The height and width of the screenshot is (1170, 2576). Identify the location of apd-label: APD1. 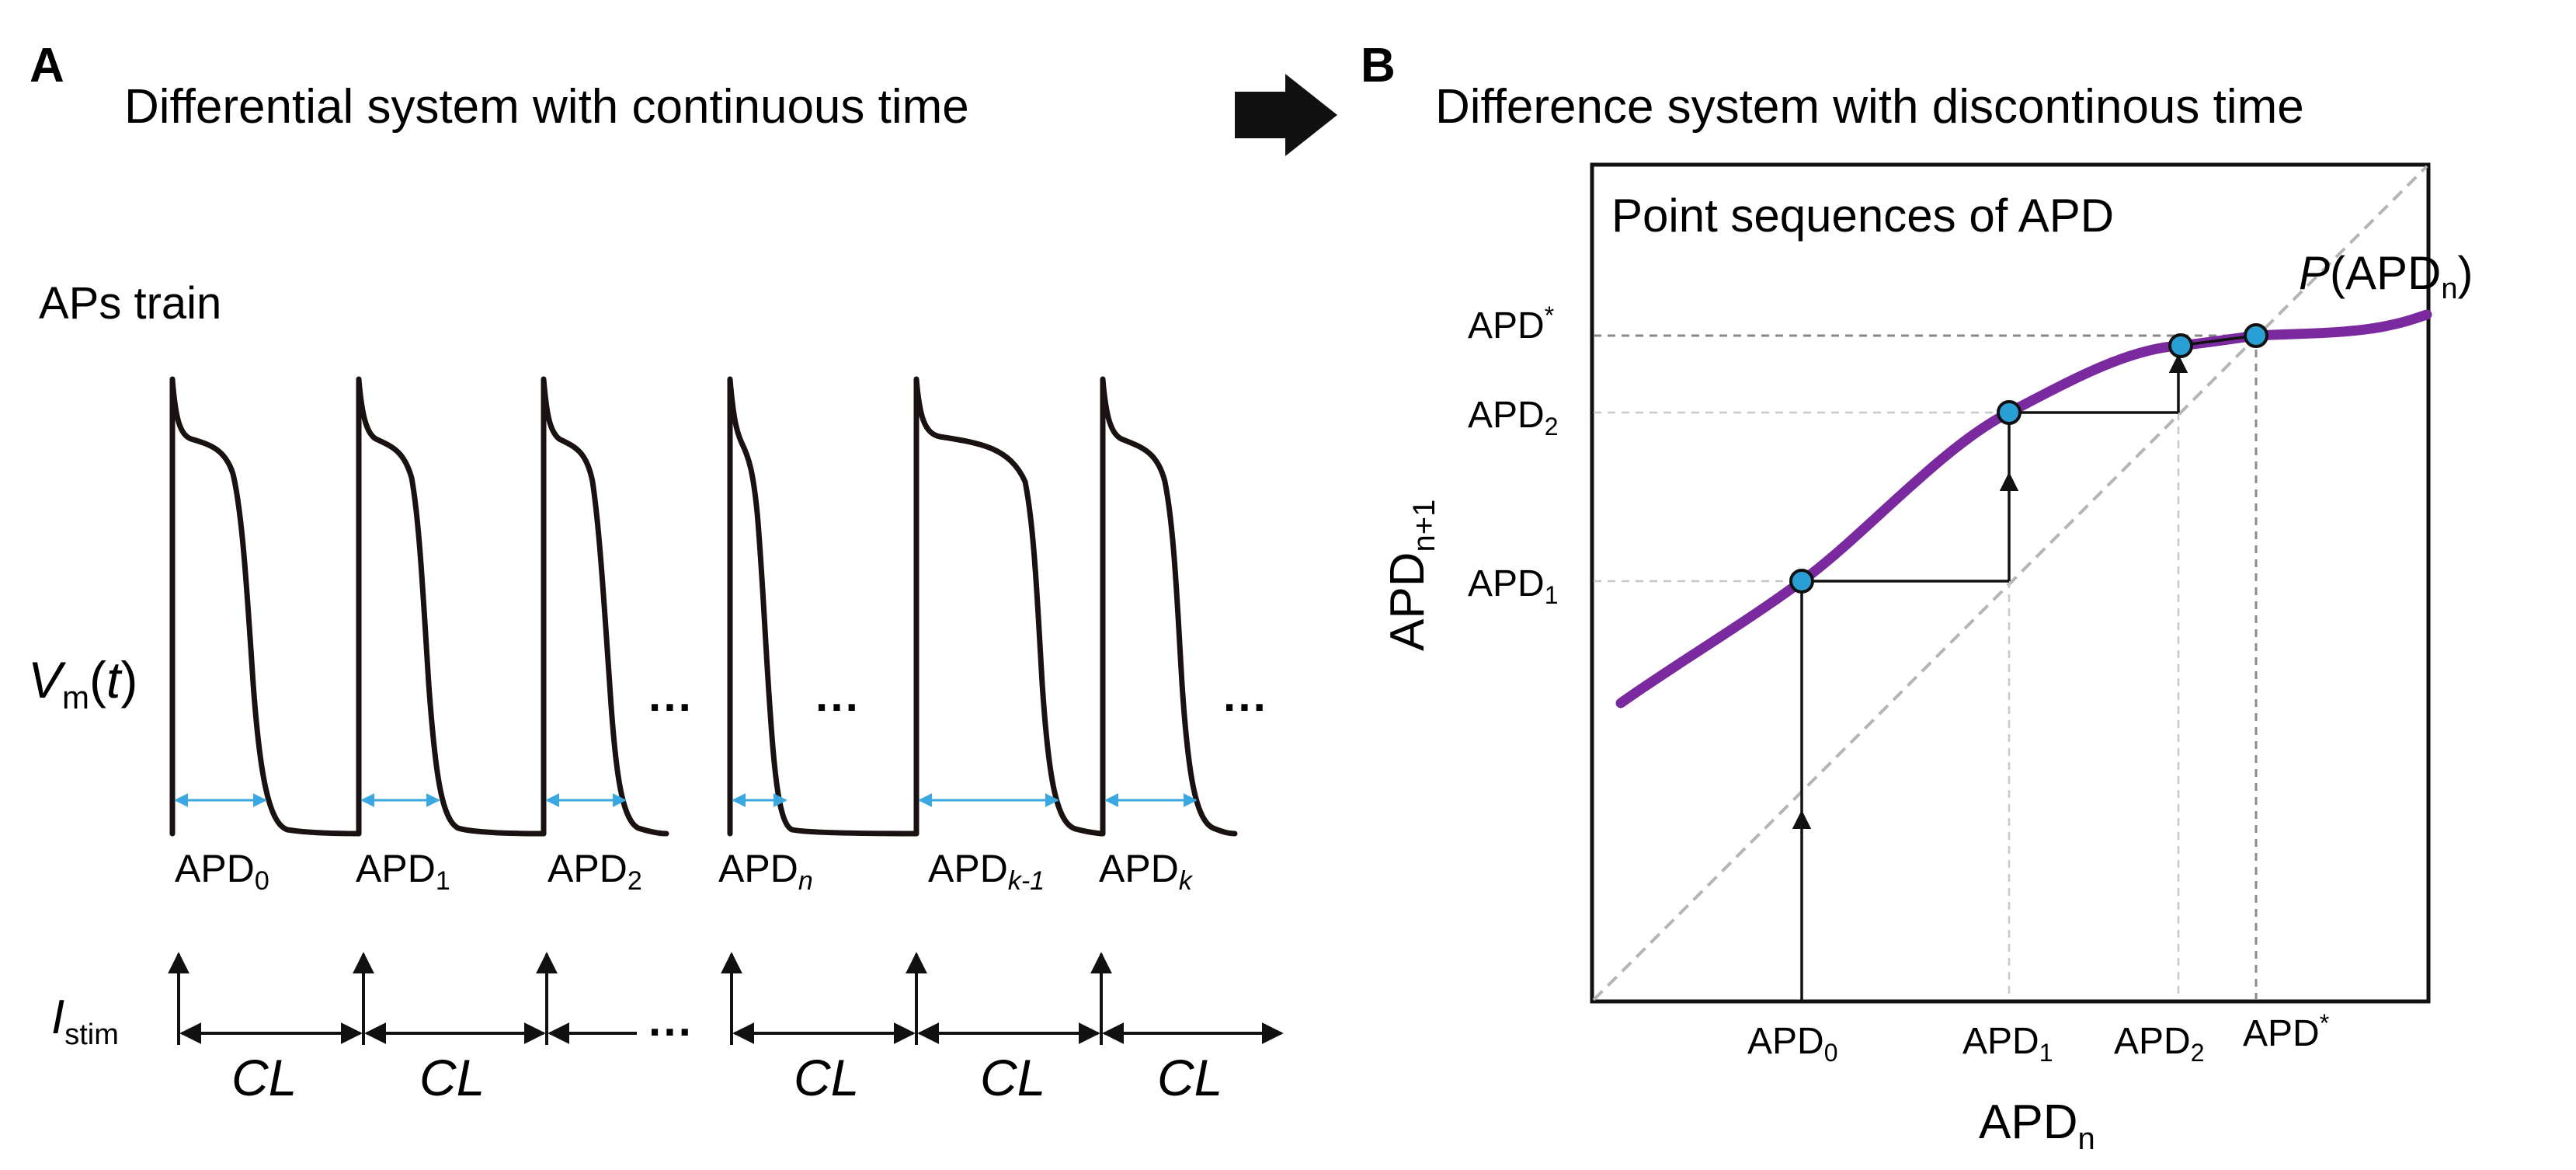
(403, 871).